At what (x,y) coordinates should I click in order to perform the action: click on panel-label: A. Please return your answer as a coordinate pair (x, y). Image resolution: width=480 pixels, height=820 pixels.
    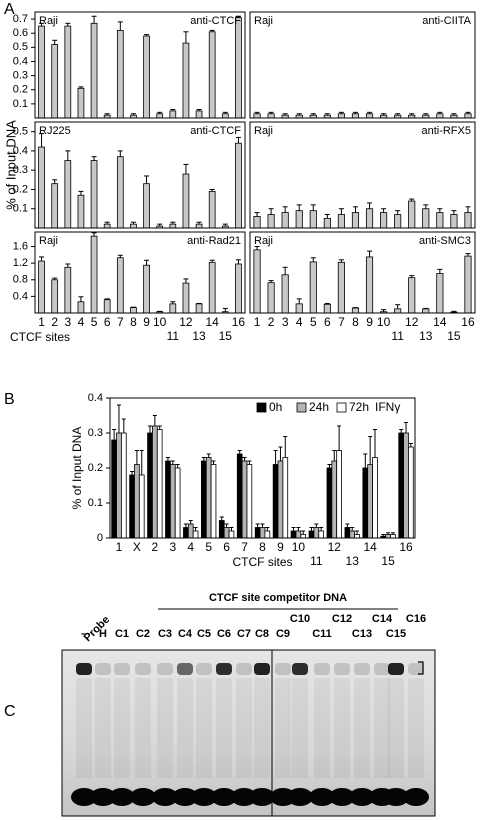
    Looking at the image, I should click on (9, 9).